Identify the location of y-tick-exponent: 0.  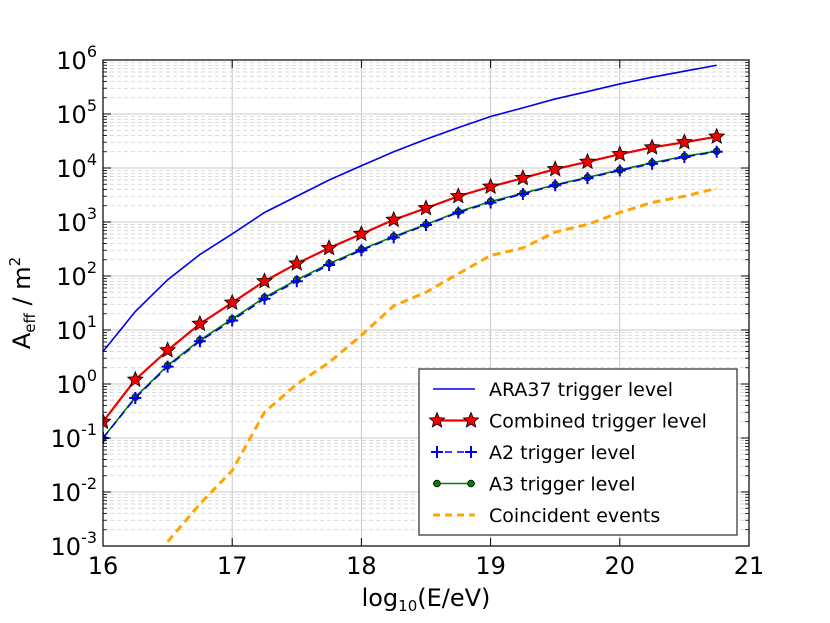
(92, 375).